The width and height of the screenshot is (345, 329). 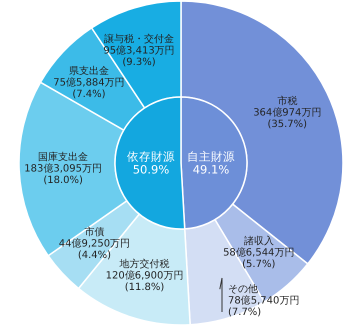 I want to click on data-label: 75億5,884万円 (7.4%), so click(x=89, y=88).